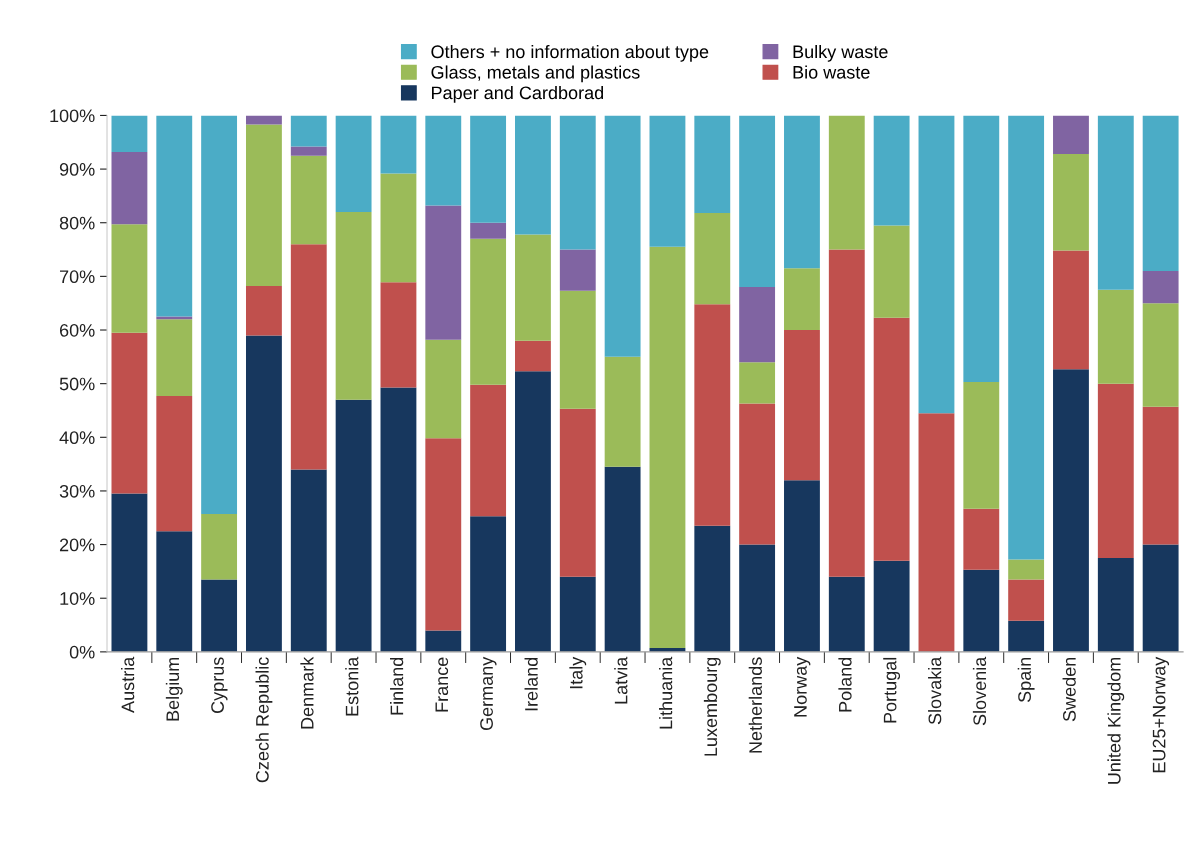 The image size is (1189, 868). Describe the element at coordinates (831, 72) in the screenshot. I see `legend-label: Bio waste` at that location.